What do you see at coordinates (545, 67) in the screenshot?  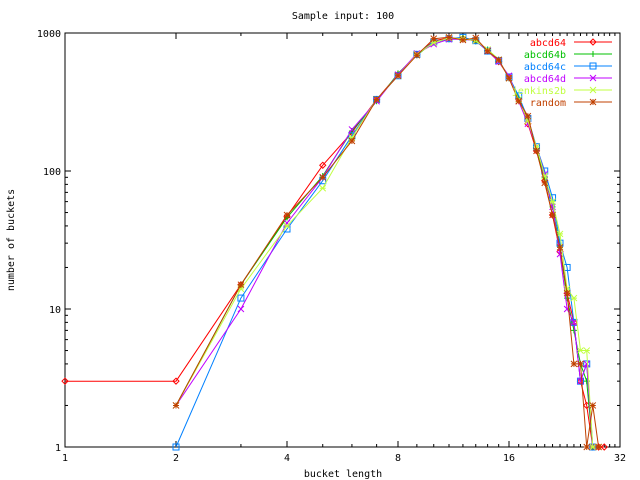 I see `legend-label: abcd64c` at bounding box center [545, 67].